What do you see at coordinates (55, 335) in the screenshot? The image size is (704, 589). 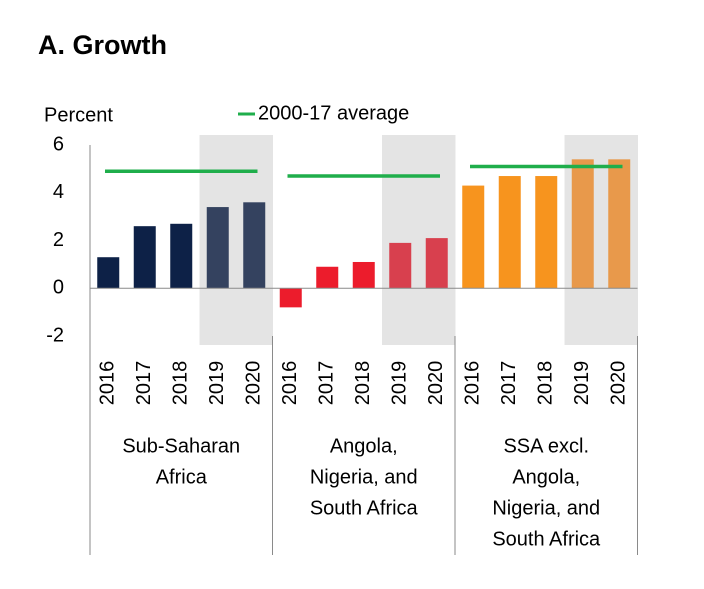 I see `y-tick-label: -2` at bounding box center [55, 335].